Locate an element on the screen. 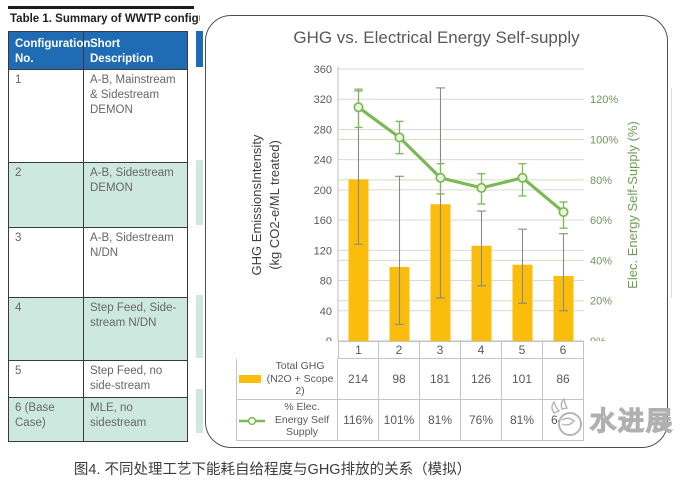  ghg-value: 101 is located at coordinates (522, 379).